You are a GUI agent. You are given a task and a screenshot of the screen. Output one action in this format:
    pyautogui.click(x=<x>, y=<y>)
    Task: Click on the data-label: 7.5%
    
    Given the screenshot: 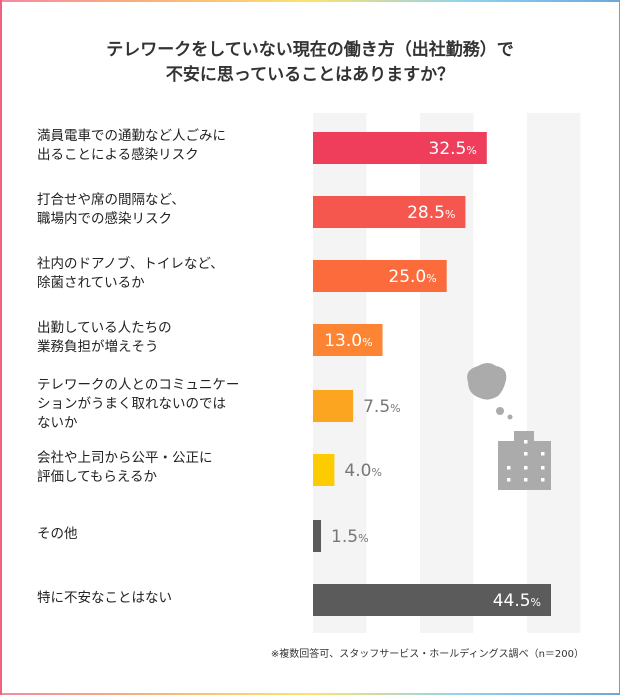 What is the action you would take?
    pyautogui.click(x=382, y=407)
    